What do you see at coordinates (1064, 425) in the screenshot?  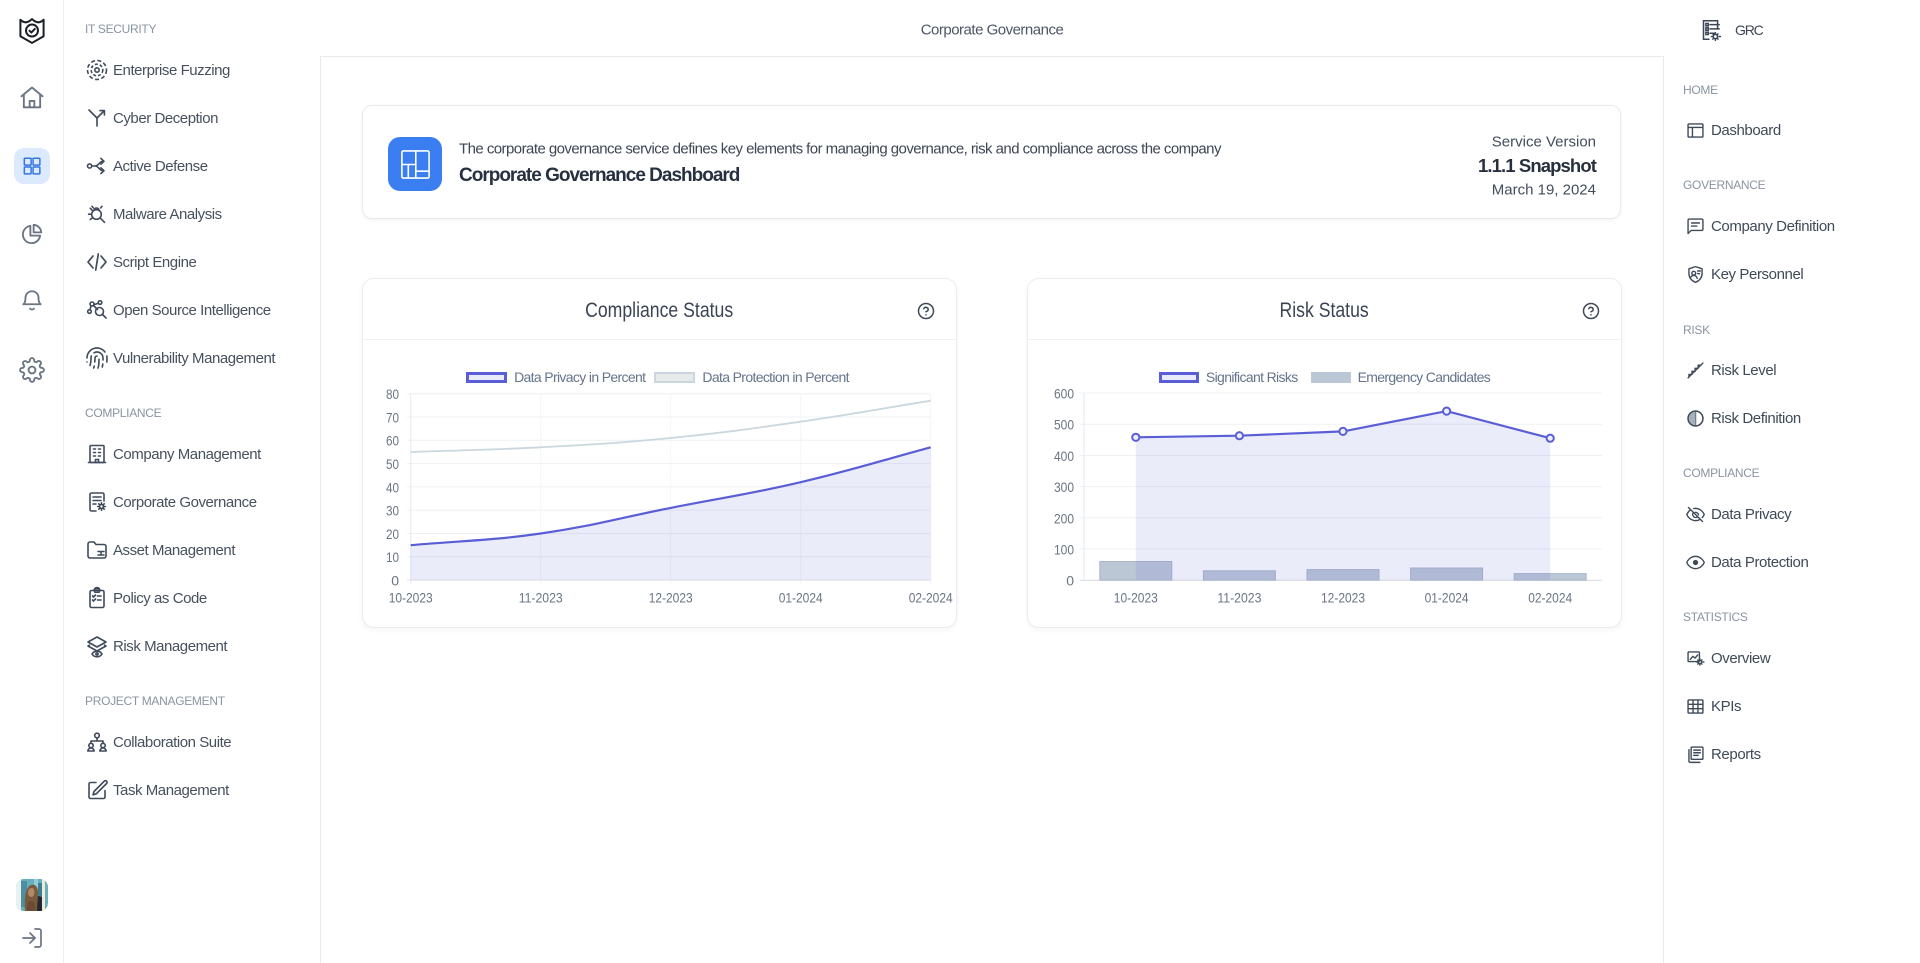 I see `svg-text: 500` at bounding box center [1064, 425].